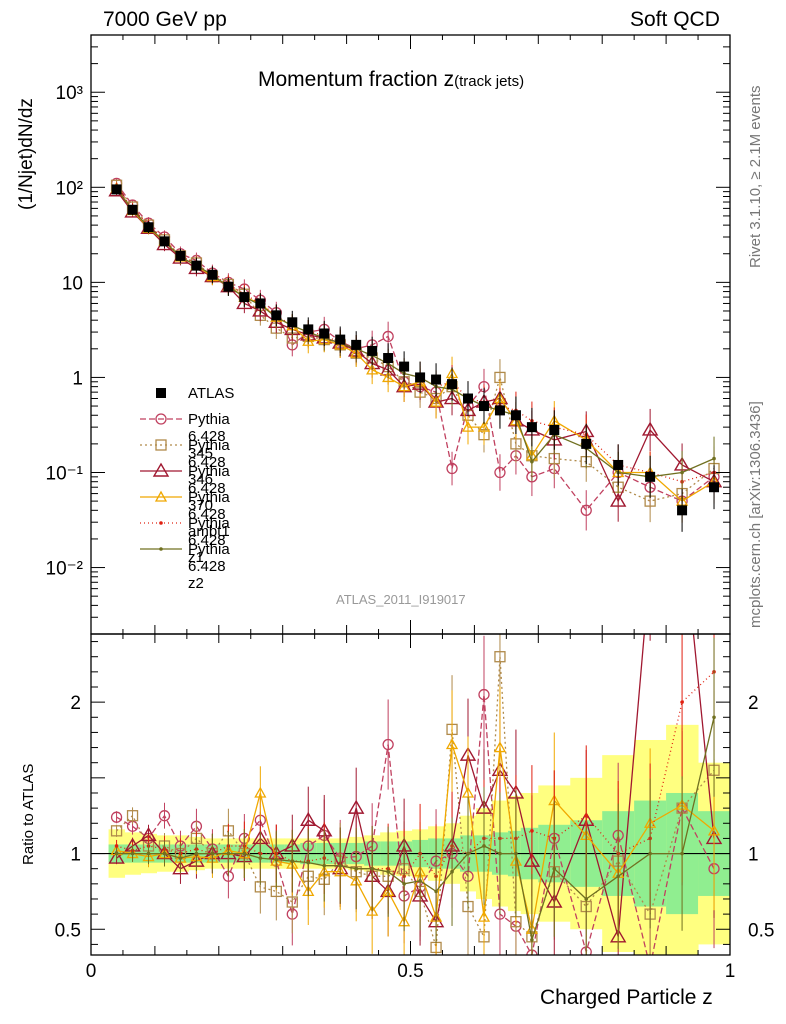  I want to click on legend-label: Pythia 6.428 346, so click(209, 462).